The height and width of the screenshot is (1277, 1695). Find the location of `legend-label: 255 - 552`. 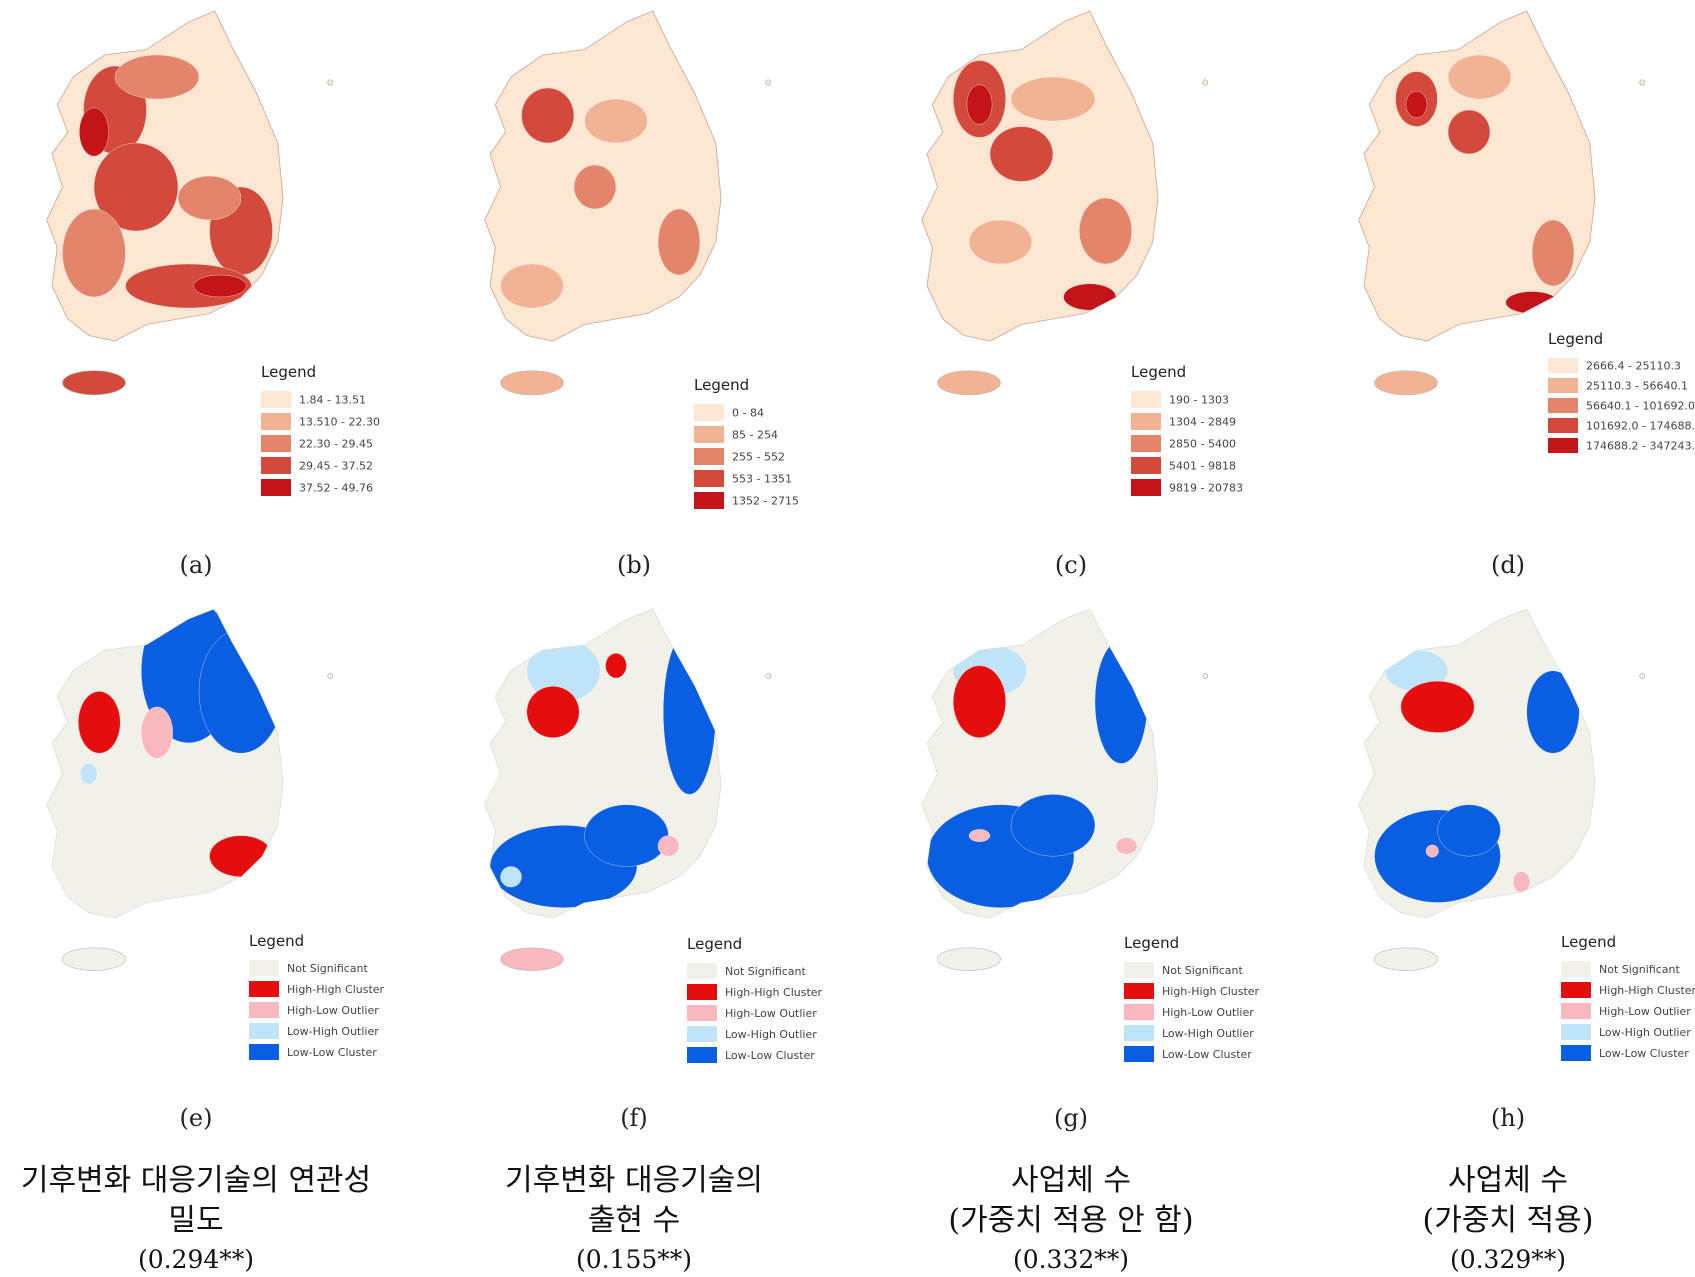

legend-label: 255 - 552 is located at coordinates (758, 457).